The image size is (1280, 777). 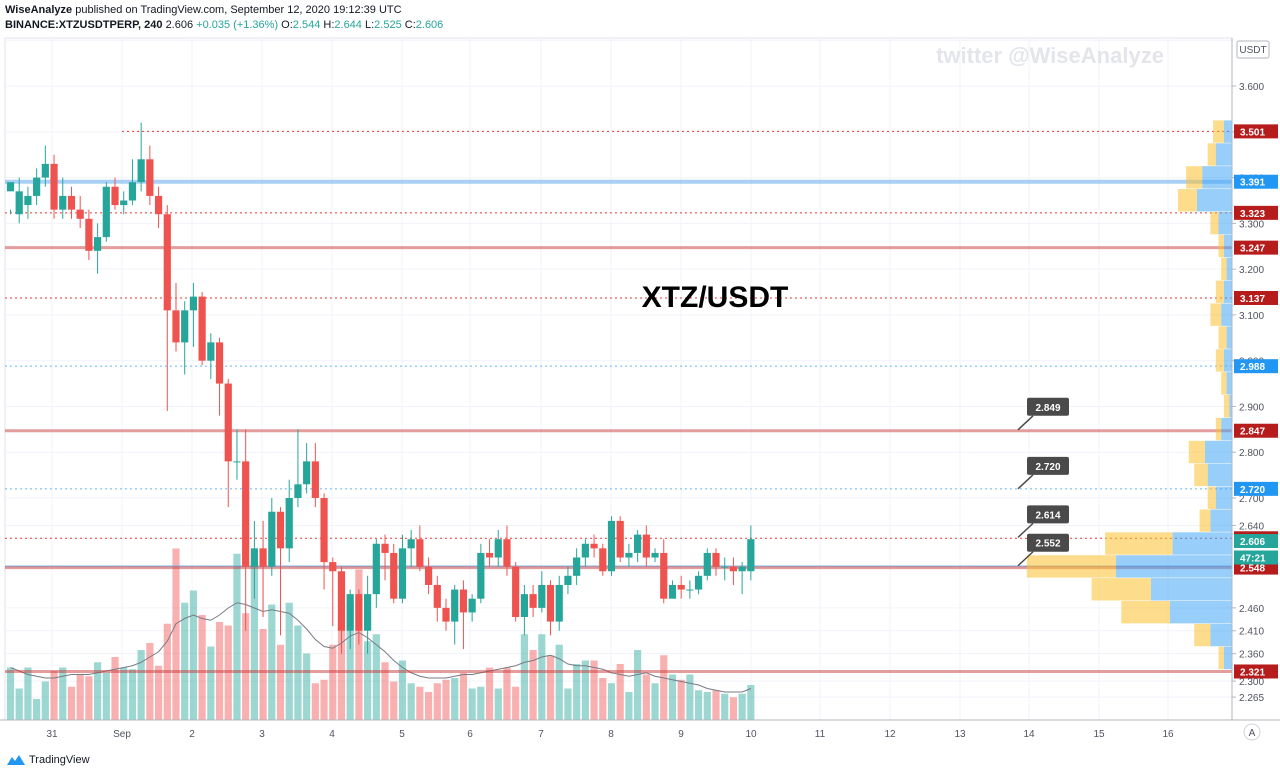 What do you see at coordinates (1129, 395) in the screenshot?
I see `volume-profile` at bounding box center [1129, 395].